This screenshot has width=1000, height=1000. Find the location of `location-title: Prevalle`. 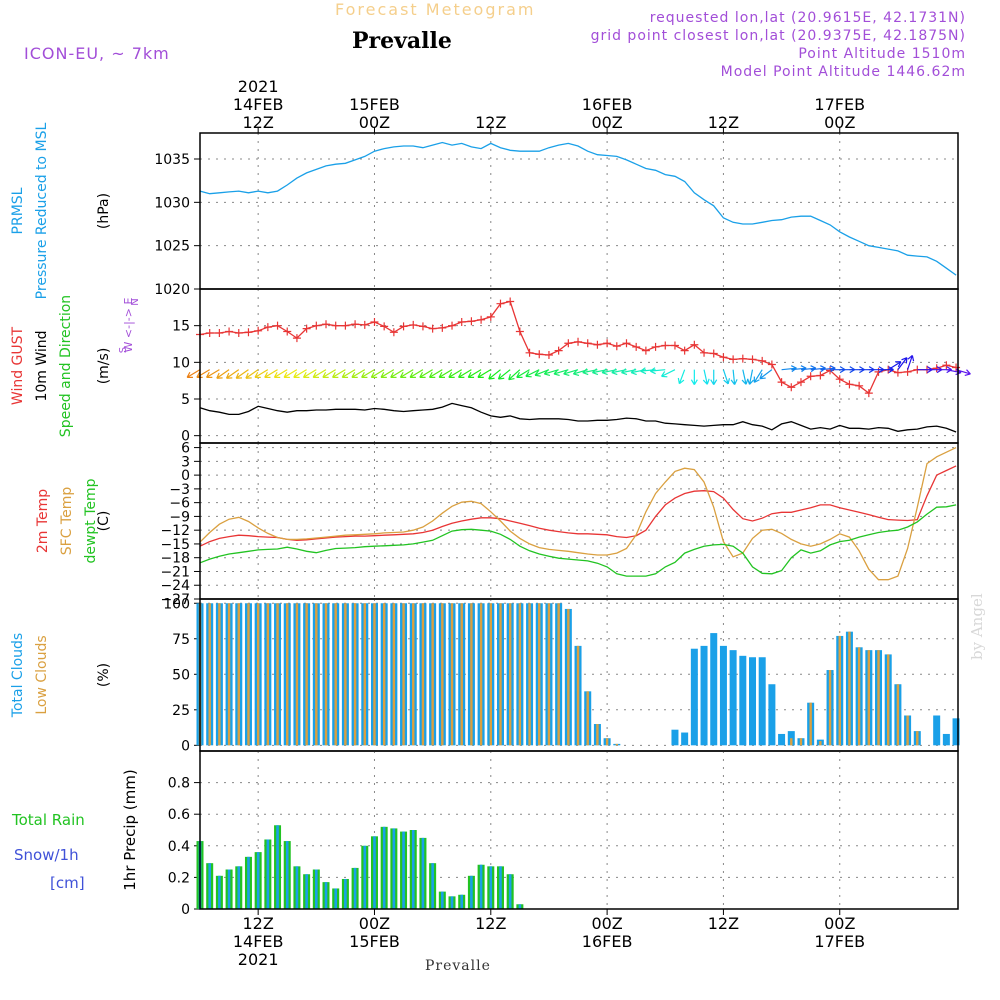

location-title: Prevalle is located at coordinates (402, 41).